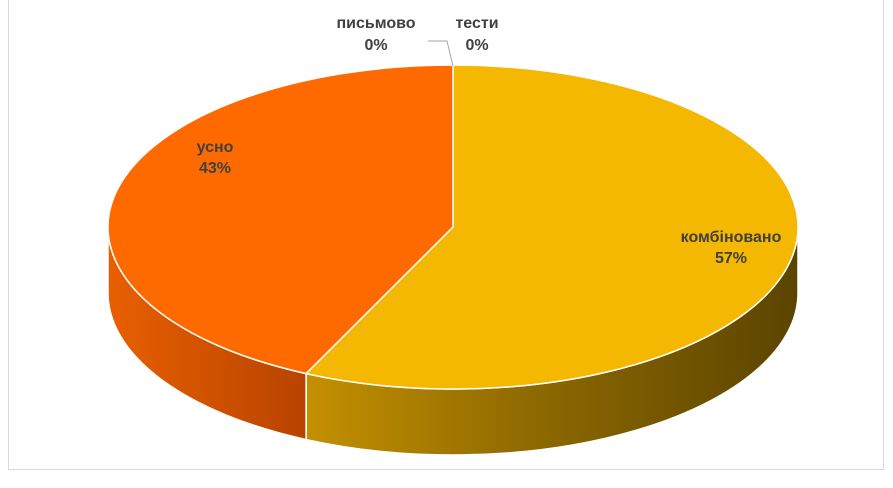  Describe the element at coordinates (731, 258) in the screenshot. I see `label-kombinovano-percent: 57%` at that location.